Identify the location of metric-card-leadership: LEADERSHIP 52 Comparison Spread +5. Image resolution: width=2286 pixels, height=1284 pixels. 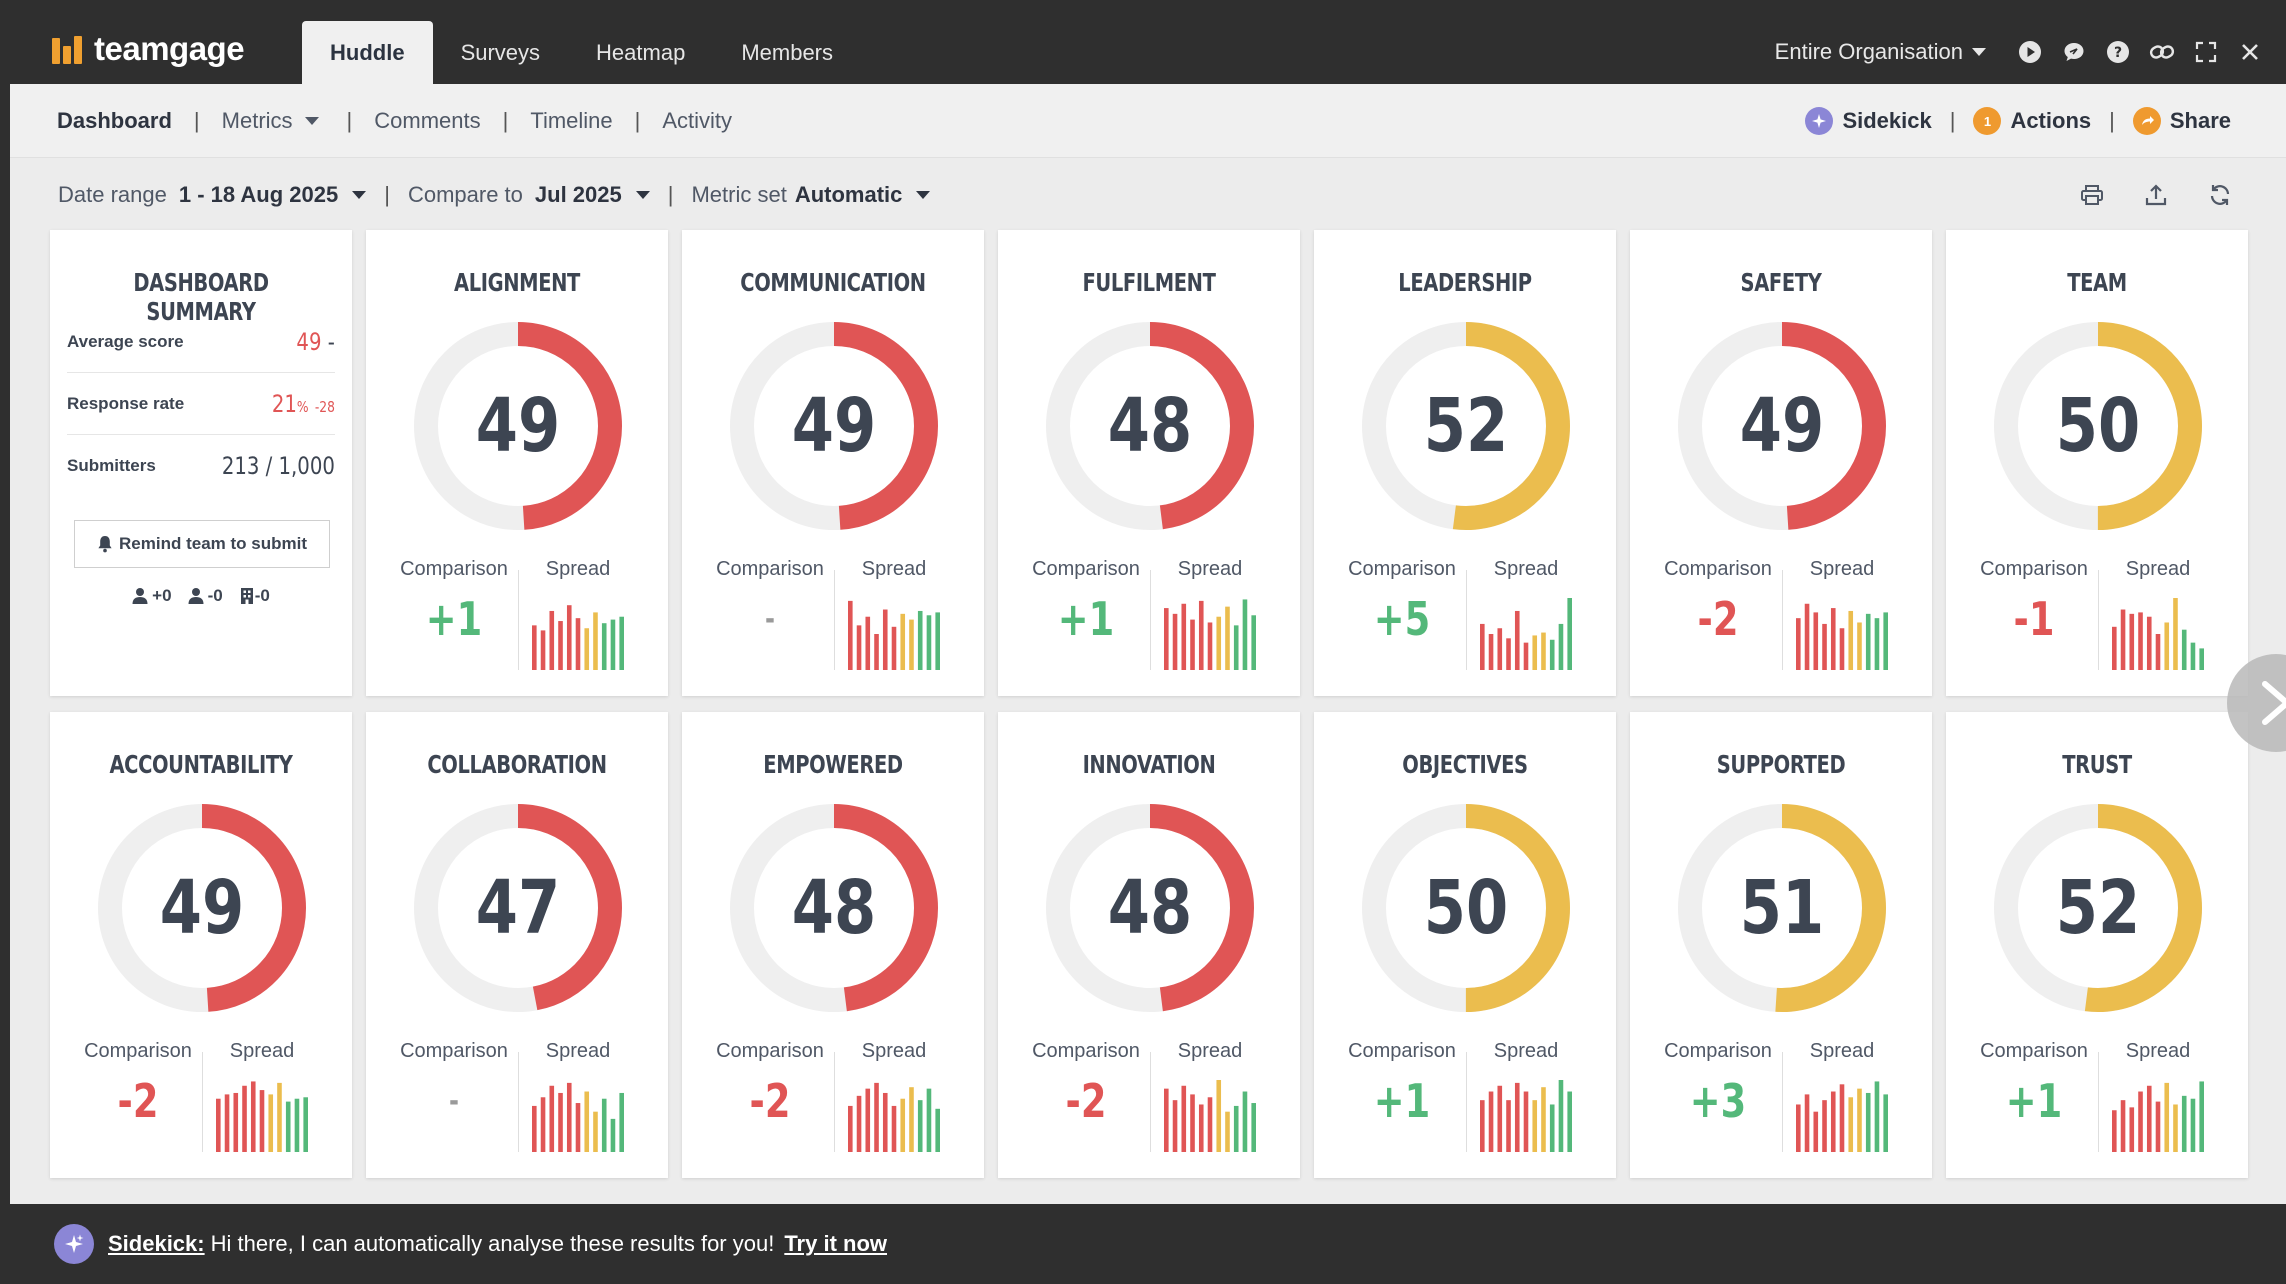
(1465, 463).